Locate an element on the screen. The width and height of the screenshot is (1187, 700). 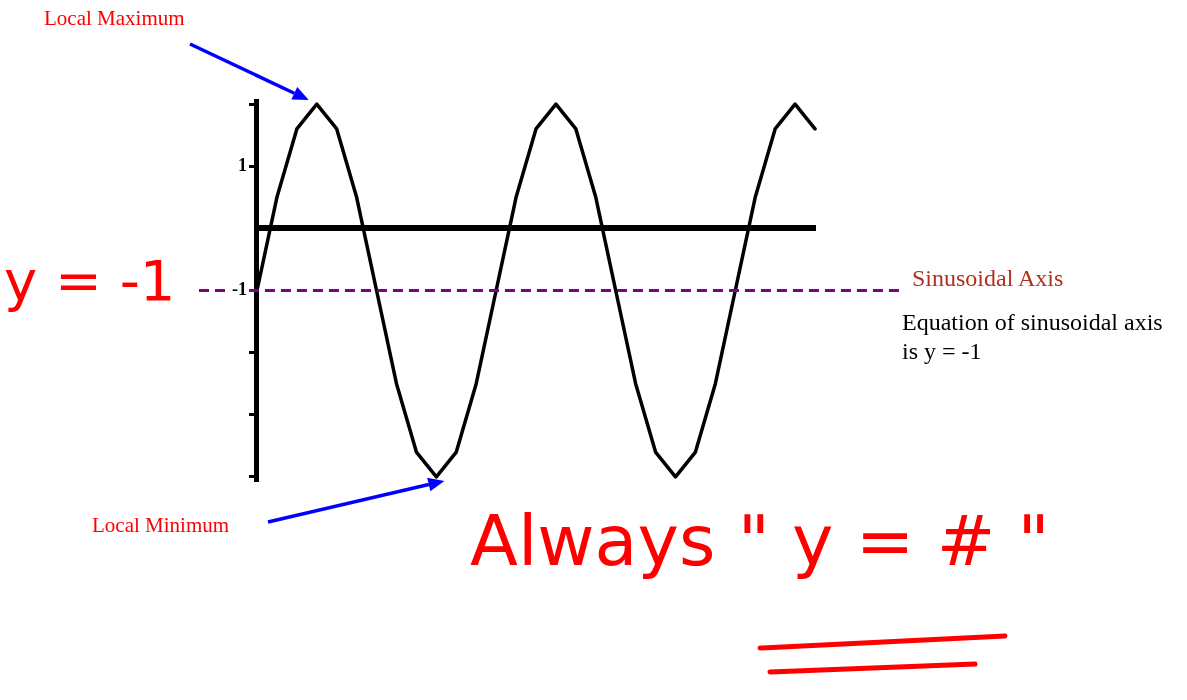
y-tick-label: 1 is located at coordinates (242, 164).